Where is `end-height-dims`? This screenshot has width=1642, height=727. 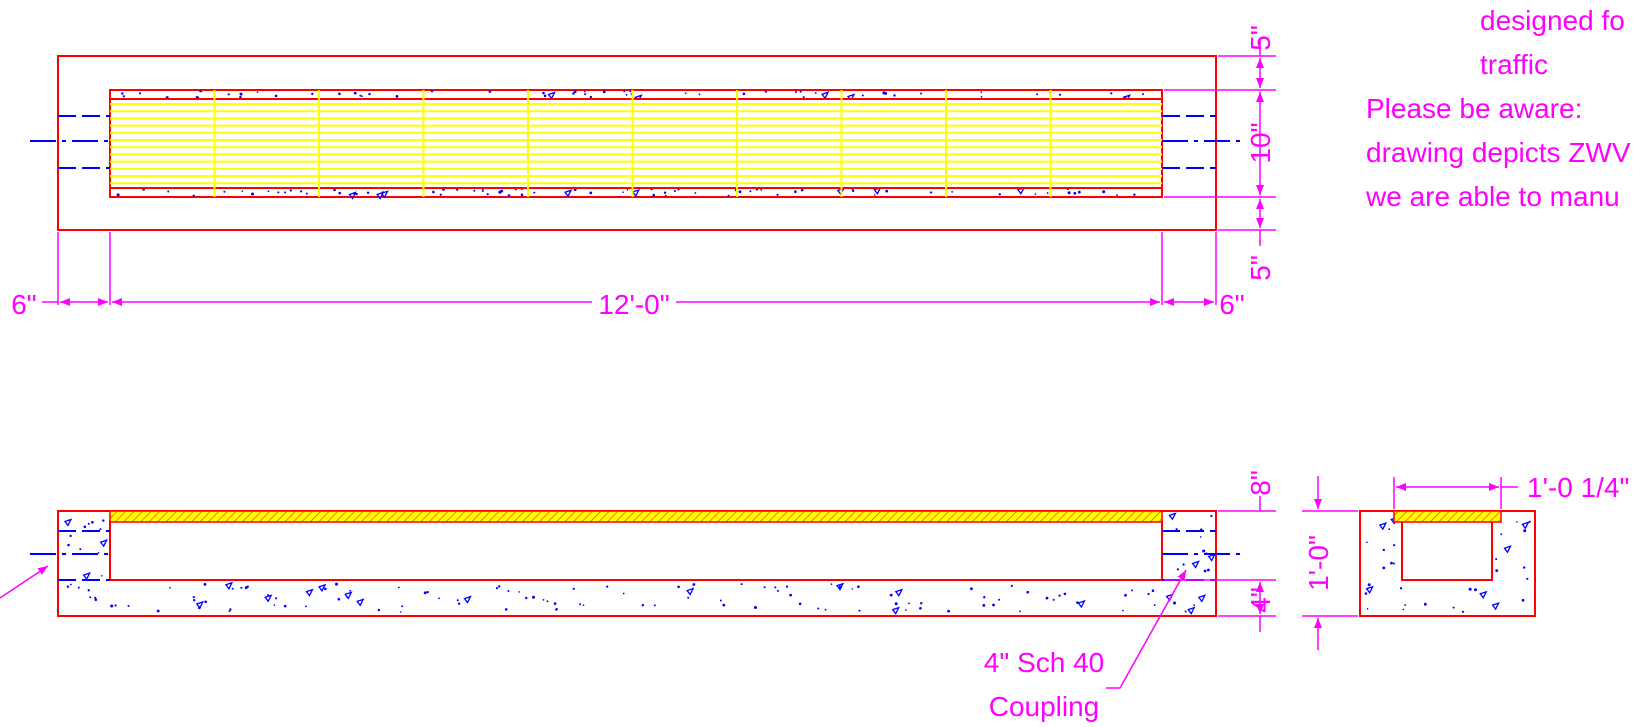
end-height-dims is located at coordinates (1330, 563).